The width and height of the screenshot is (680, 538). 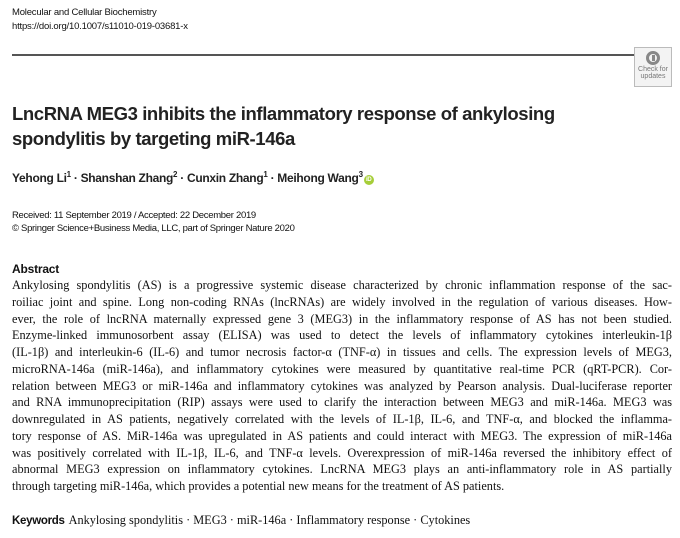 I want to click on affiliation-mark: 2, so click(x=175, y=174).